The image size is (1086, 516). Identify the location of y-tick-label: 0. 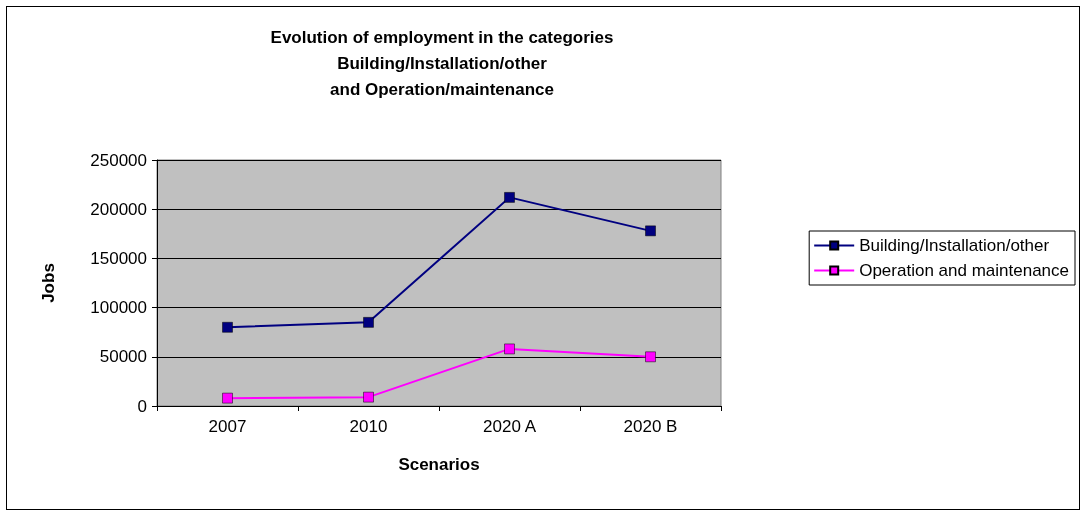
(142, 406).